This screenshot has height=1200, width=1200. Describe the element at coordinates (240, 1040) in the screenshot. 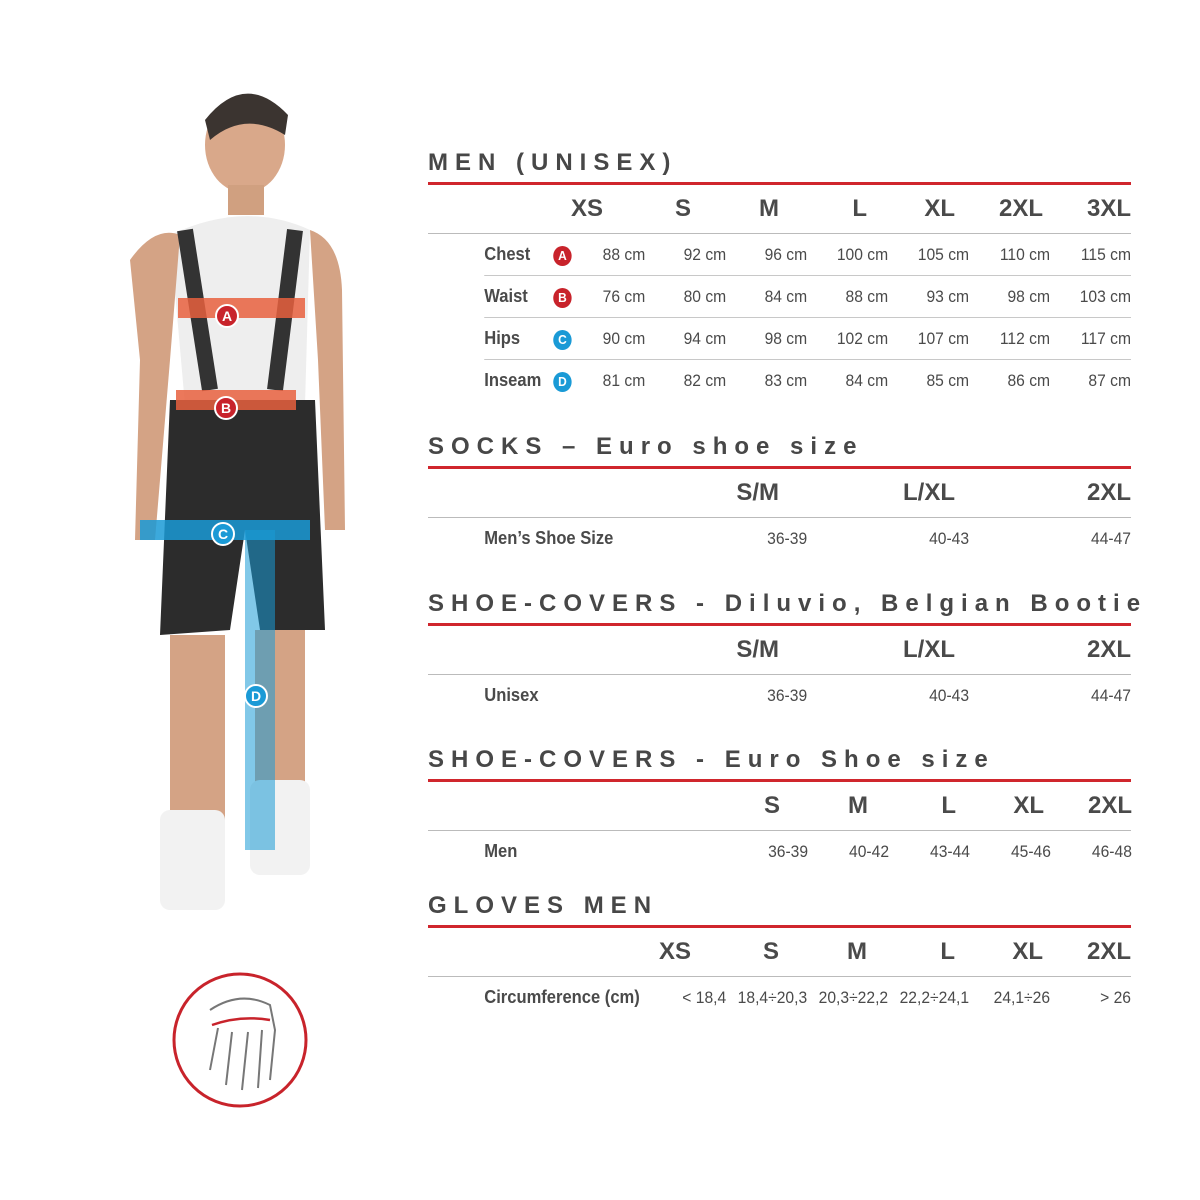

I see `hand-circumference-icon` at that location.